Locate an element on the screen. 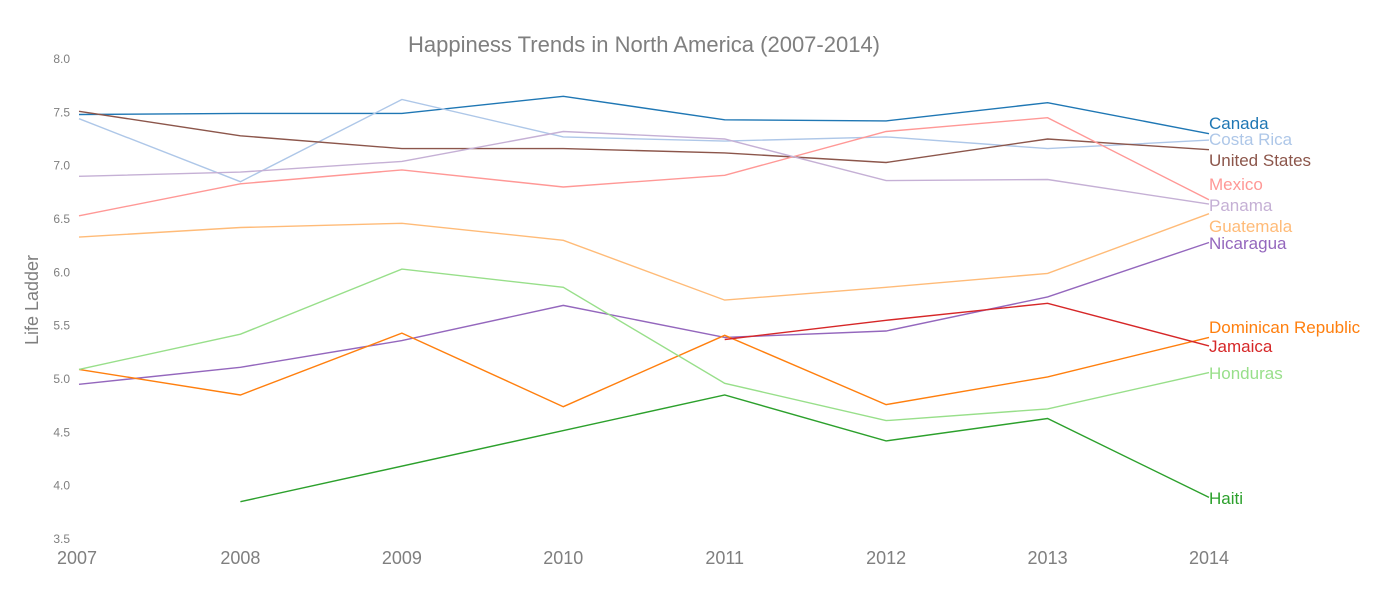 Image resolution: width=1400 pixels, height=600 pixels. series-label-guatemala: Guatemala is located at coordinates (1251, 226).